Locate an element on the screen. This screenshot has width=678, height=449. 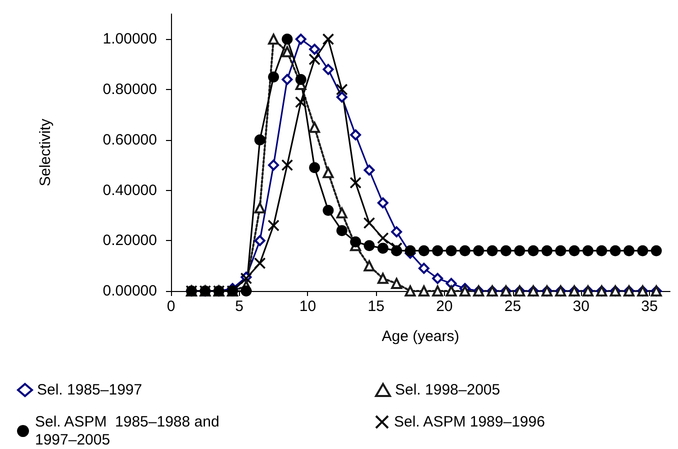
y-tick-label: 0.00000 is located at coordinates (129, 291).